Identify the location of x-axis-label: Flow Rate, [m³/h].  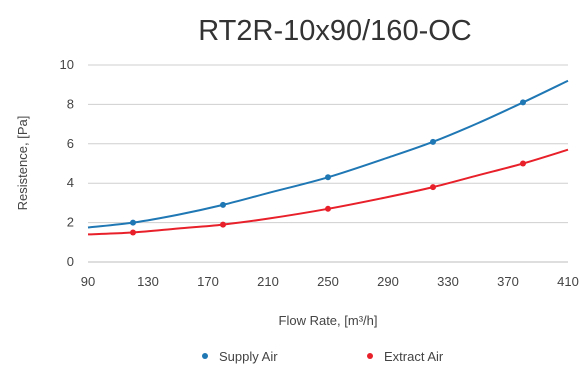
(328, 320).